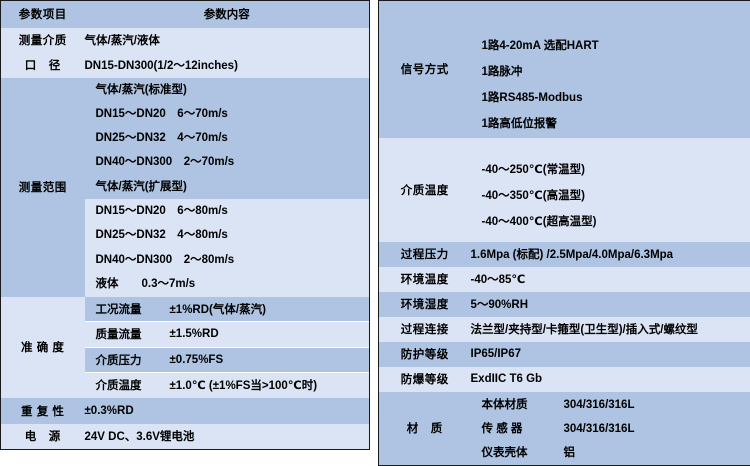  Describe the element at coordinates (133, 309) in the screenshot. I see `accuracy-key: 工况流量` at that location.